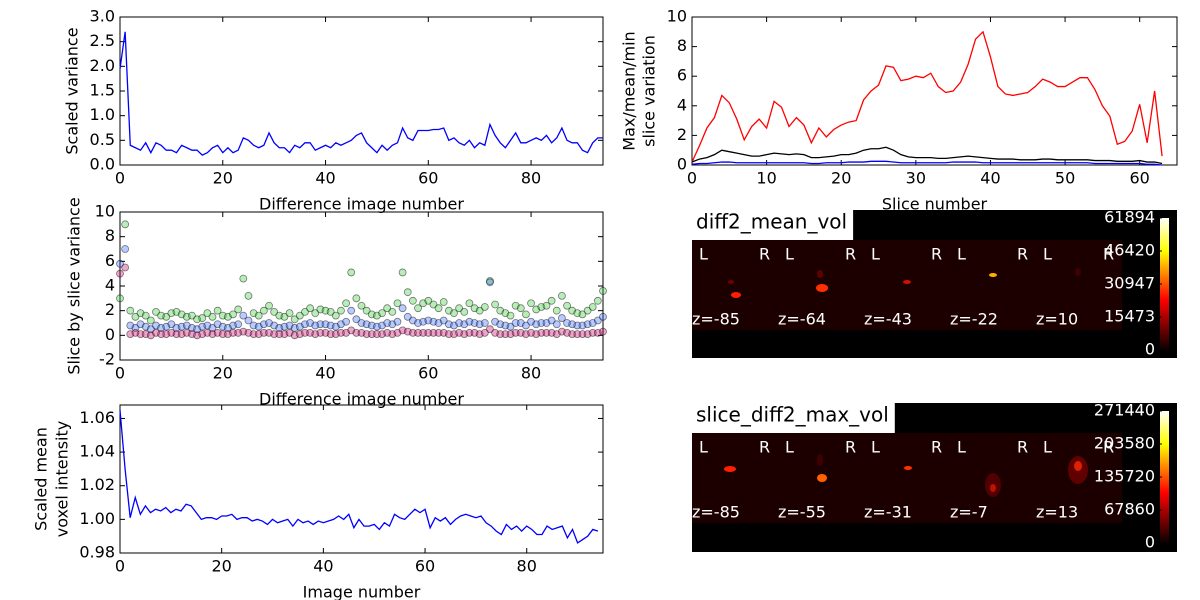  I want to click on y-tick-label: 2.0, so click(102, 65).